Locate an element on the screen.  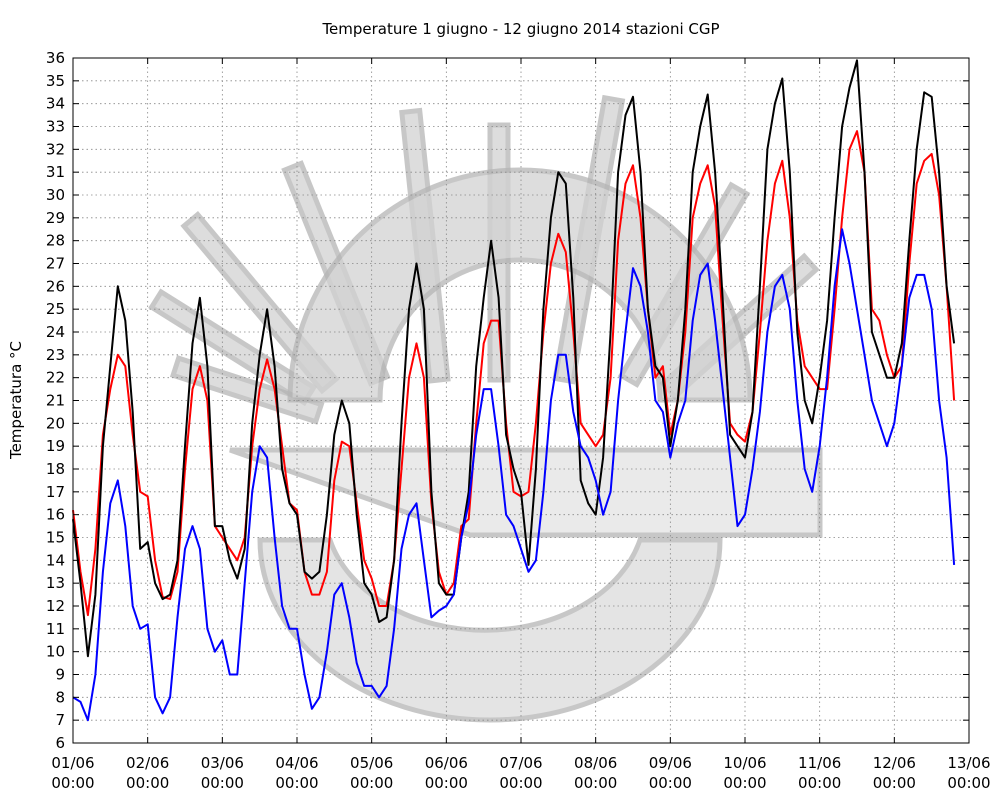
x-tick-date-label: 08/06 is located at coordinates (595, 763).